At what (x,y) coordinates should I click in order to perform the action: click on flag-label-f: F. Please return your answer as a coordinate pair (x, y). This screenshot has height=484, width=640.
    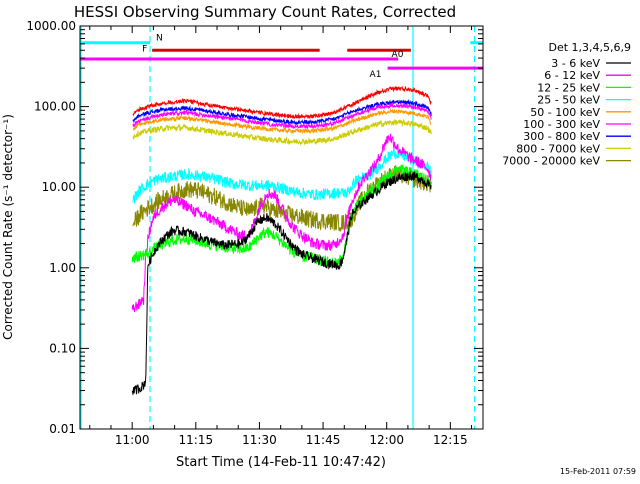
    Looking at the image, I should click on (144, 49).